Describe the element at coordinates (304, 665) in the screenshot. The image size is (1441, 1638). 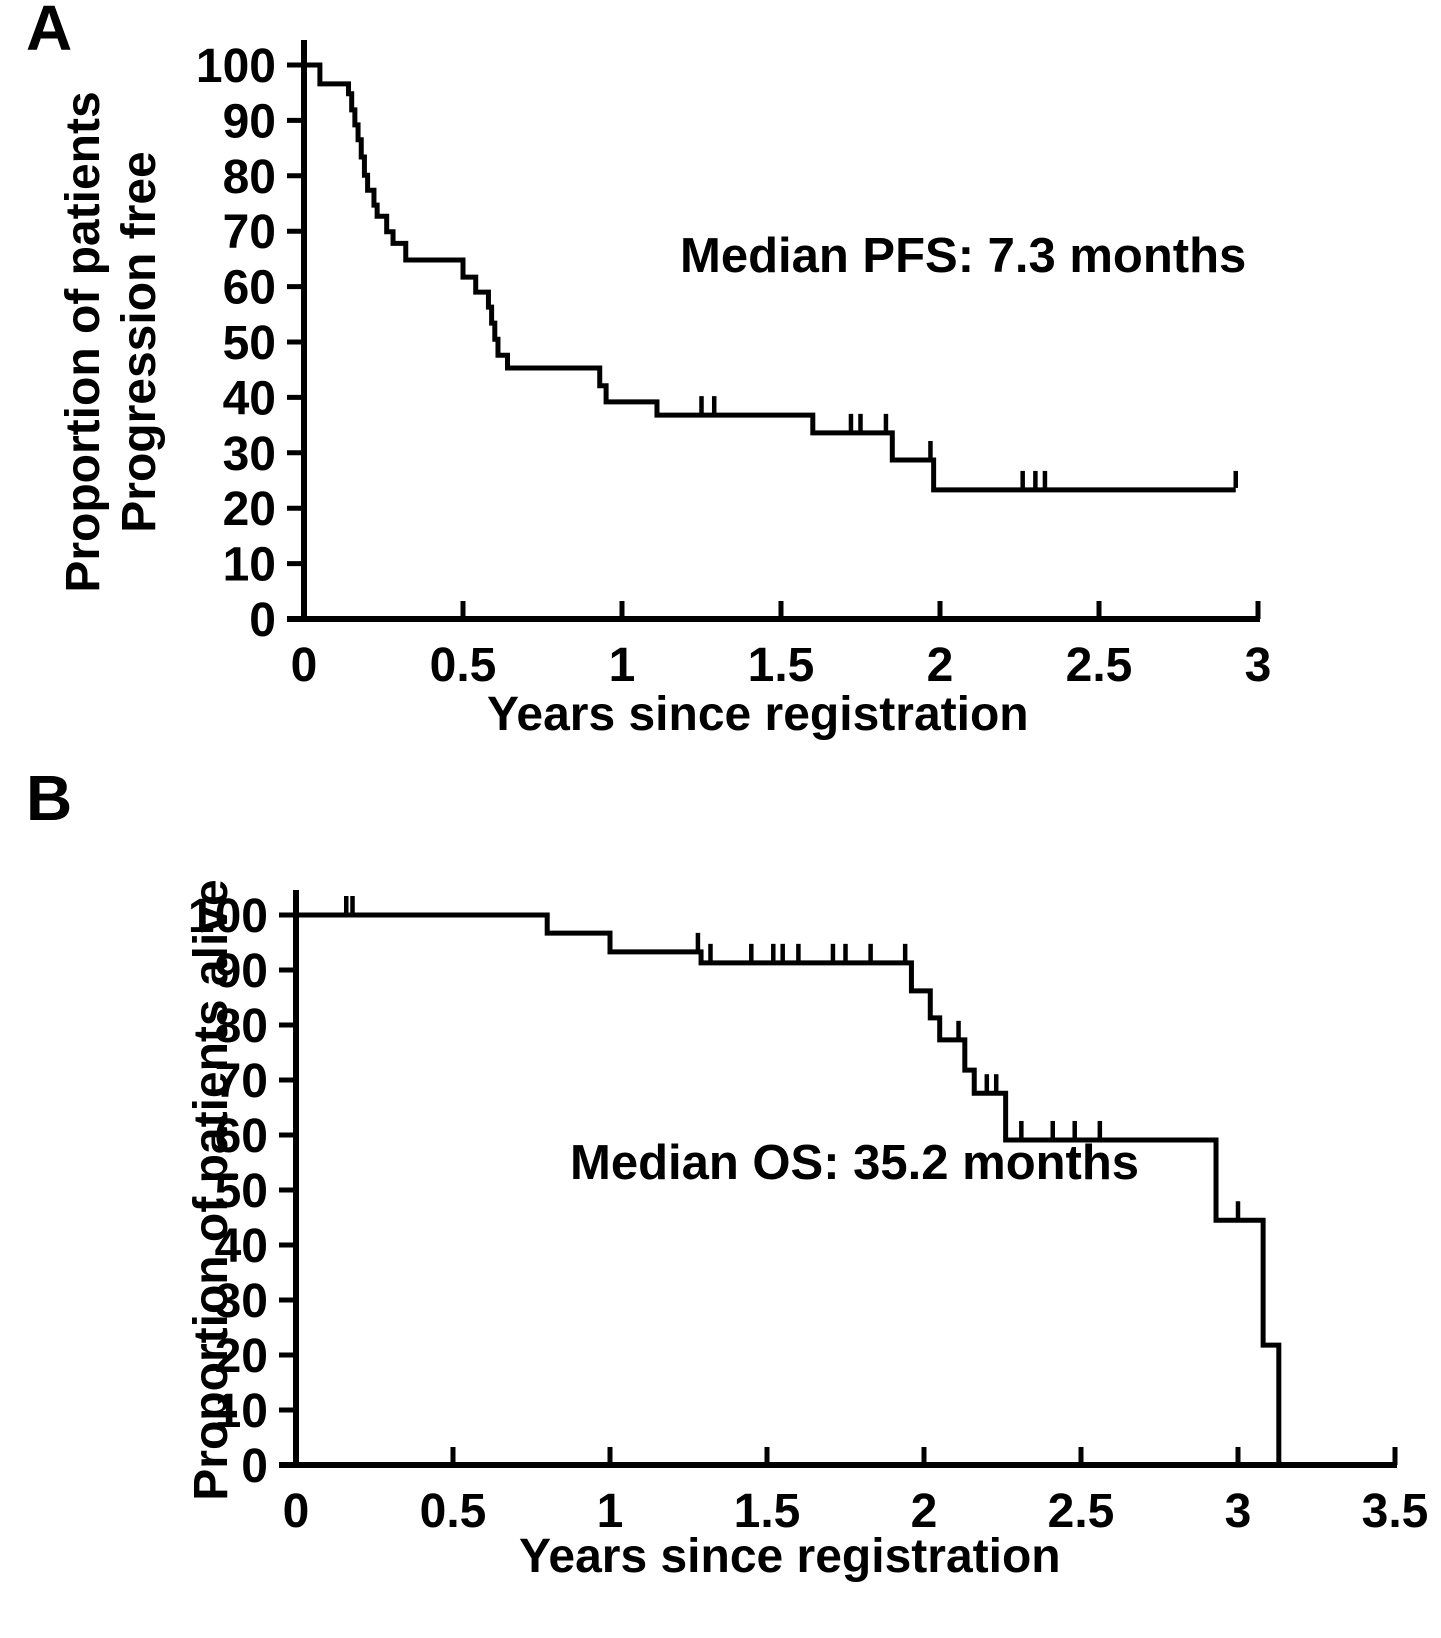
I see `panel-a-x-tick-label: 0` at that location.